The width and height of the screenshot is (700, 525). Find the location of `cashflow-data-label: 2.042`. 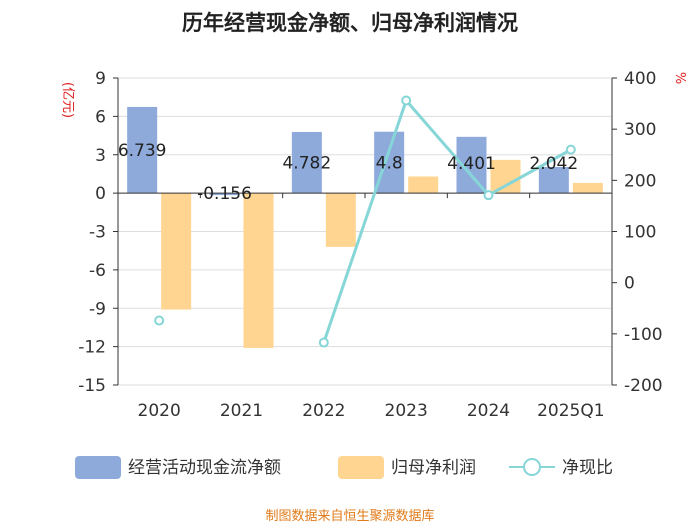

cashflow-data-label: 2.042 is located at coordinates (553, 164).